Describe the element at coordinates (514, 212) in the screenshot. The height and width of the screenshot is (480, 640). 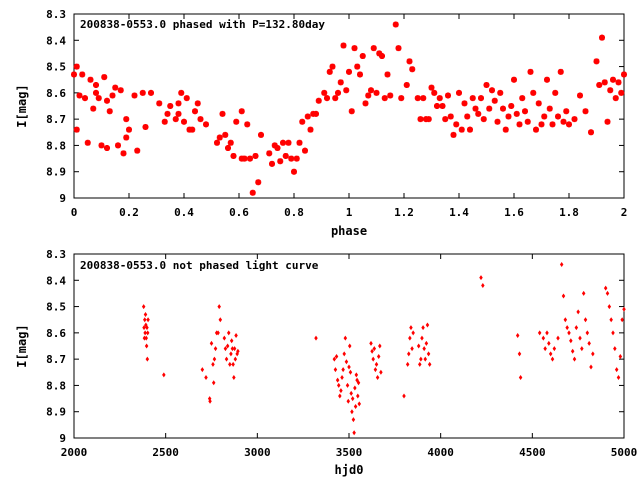
I see `phased-x-tick-label: 1.6` at that location.